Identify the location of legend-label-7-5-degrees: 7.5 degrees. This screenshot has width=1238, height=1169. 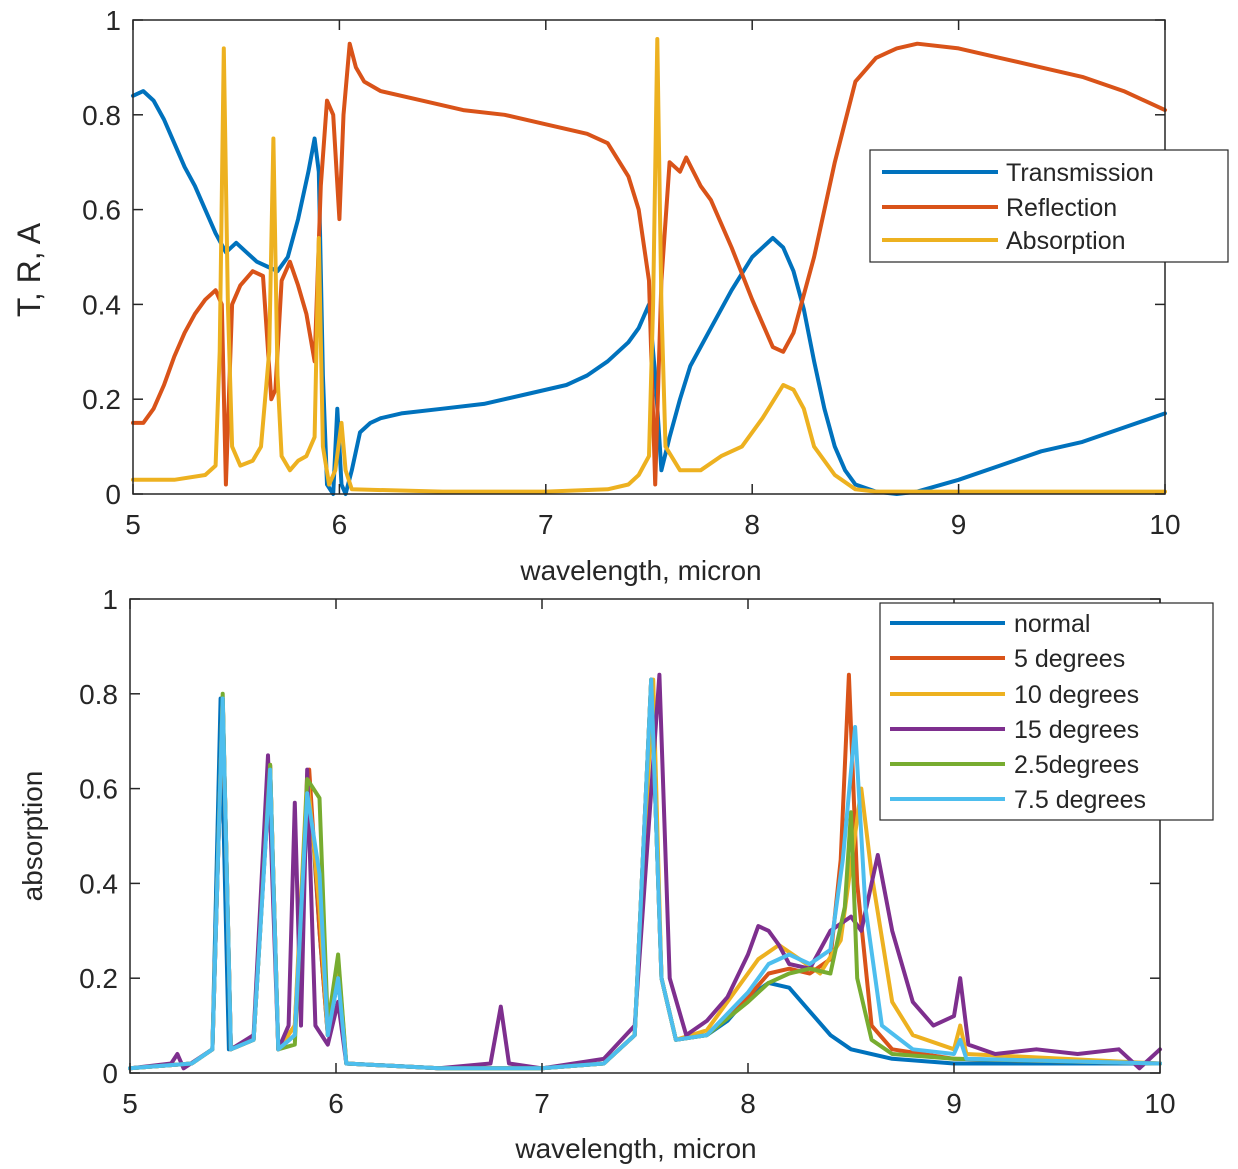
(1080, 800).